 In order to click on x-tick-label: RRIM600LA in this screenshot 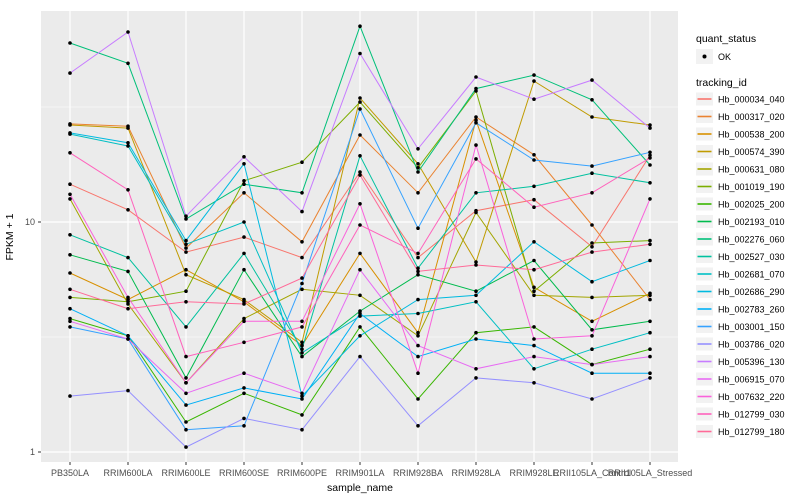, I will do `click(127, 473)`.